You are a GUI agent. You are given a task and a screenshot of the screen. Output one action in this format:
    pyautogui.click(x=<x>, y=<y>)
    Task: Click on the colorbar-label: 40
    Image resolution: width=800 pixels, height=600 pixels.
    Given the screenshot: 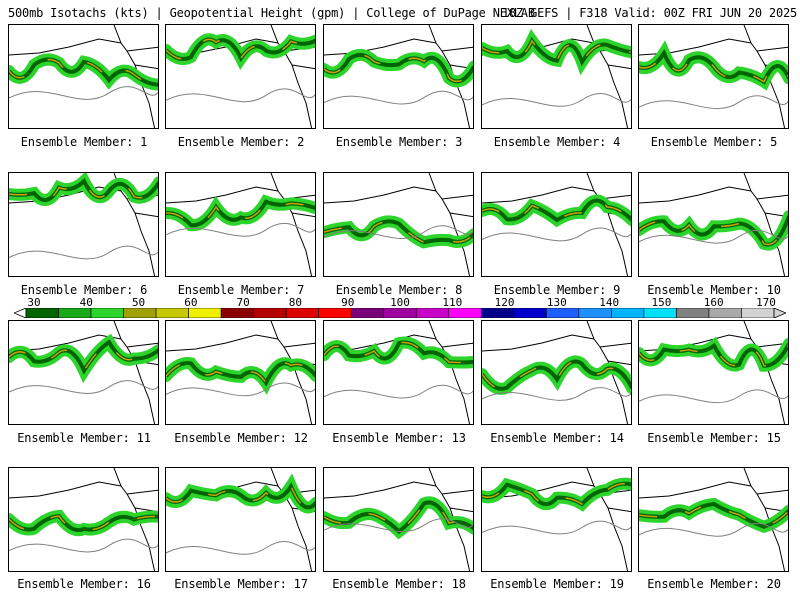 What is the action you would take?
    pyautogui.click(x=86, y=302)
    